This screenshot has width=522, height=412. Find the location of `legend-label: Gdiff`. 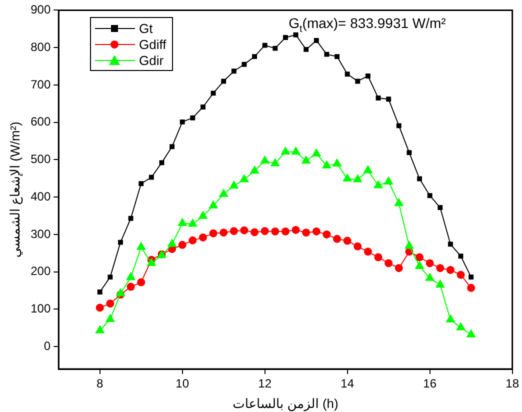

legend-label: Gdiff is located at coordinates (152, 44).